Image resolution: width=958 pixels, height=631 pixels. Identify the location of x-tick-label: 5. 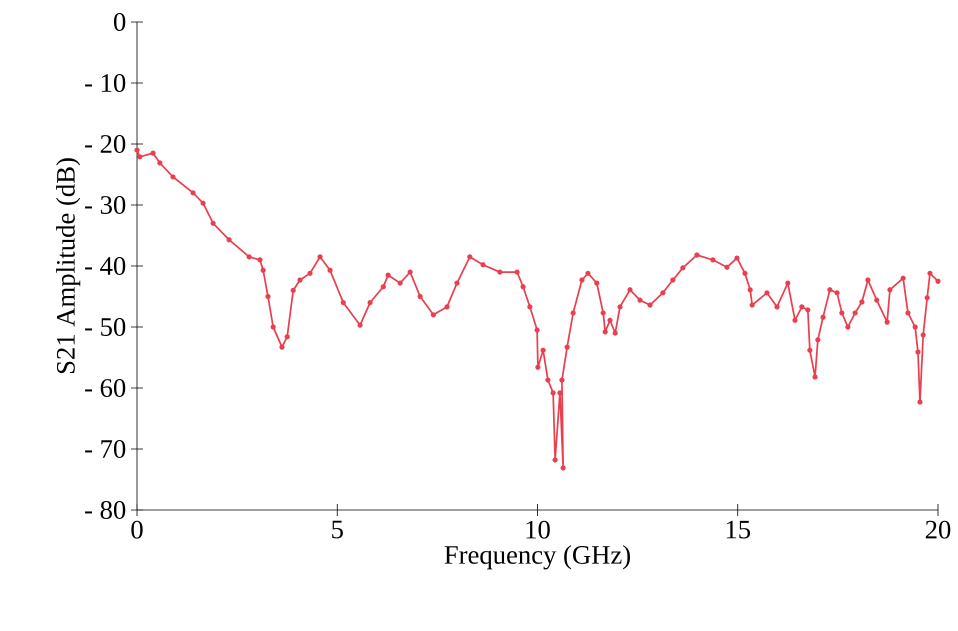
(337, 529).